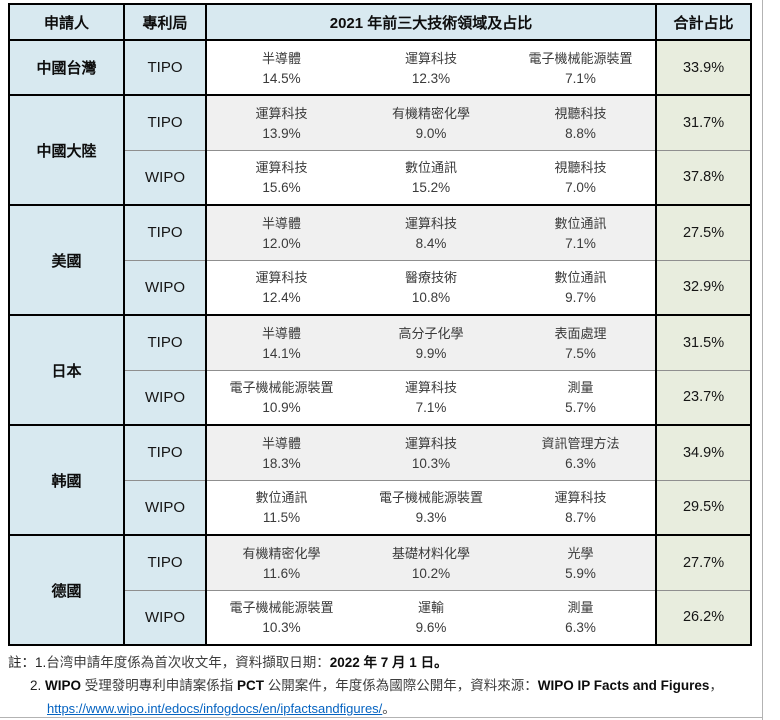 The width and height of the screenshot is (780, 720). I want to click on tech-name: 醫療技術, so click(430, 278).